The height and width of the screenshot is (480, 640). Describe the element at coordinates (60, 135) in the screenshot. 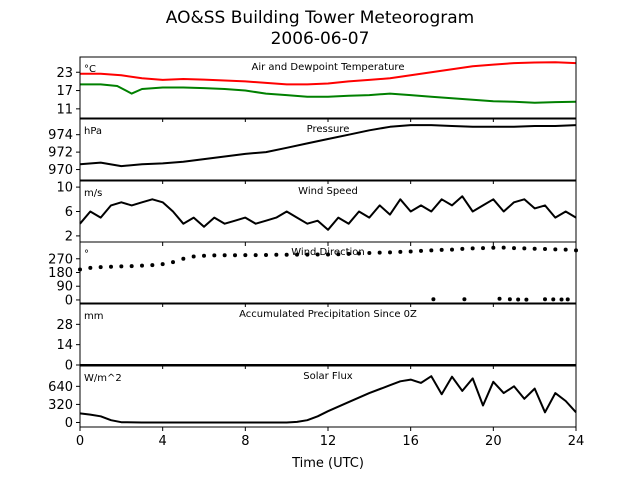

I see `y-tick-label: 974` at that location.